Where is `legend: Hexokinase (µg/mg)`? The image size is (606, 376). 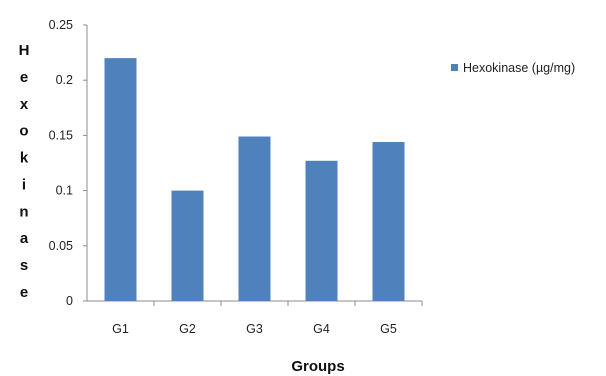 legend: Hexokinase (µg/mg) is located at coordinates (513, 68).